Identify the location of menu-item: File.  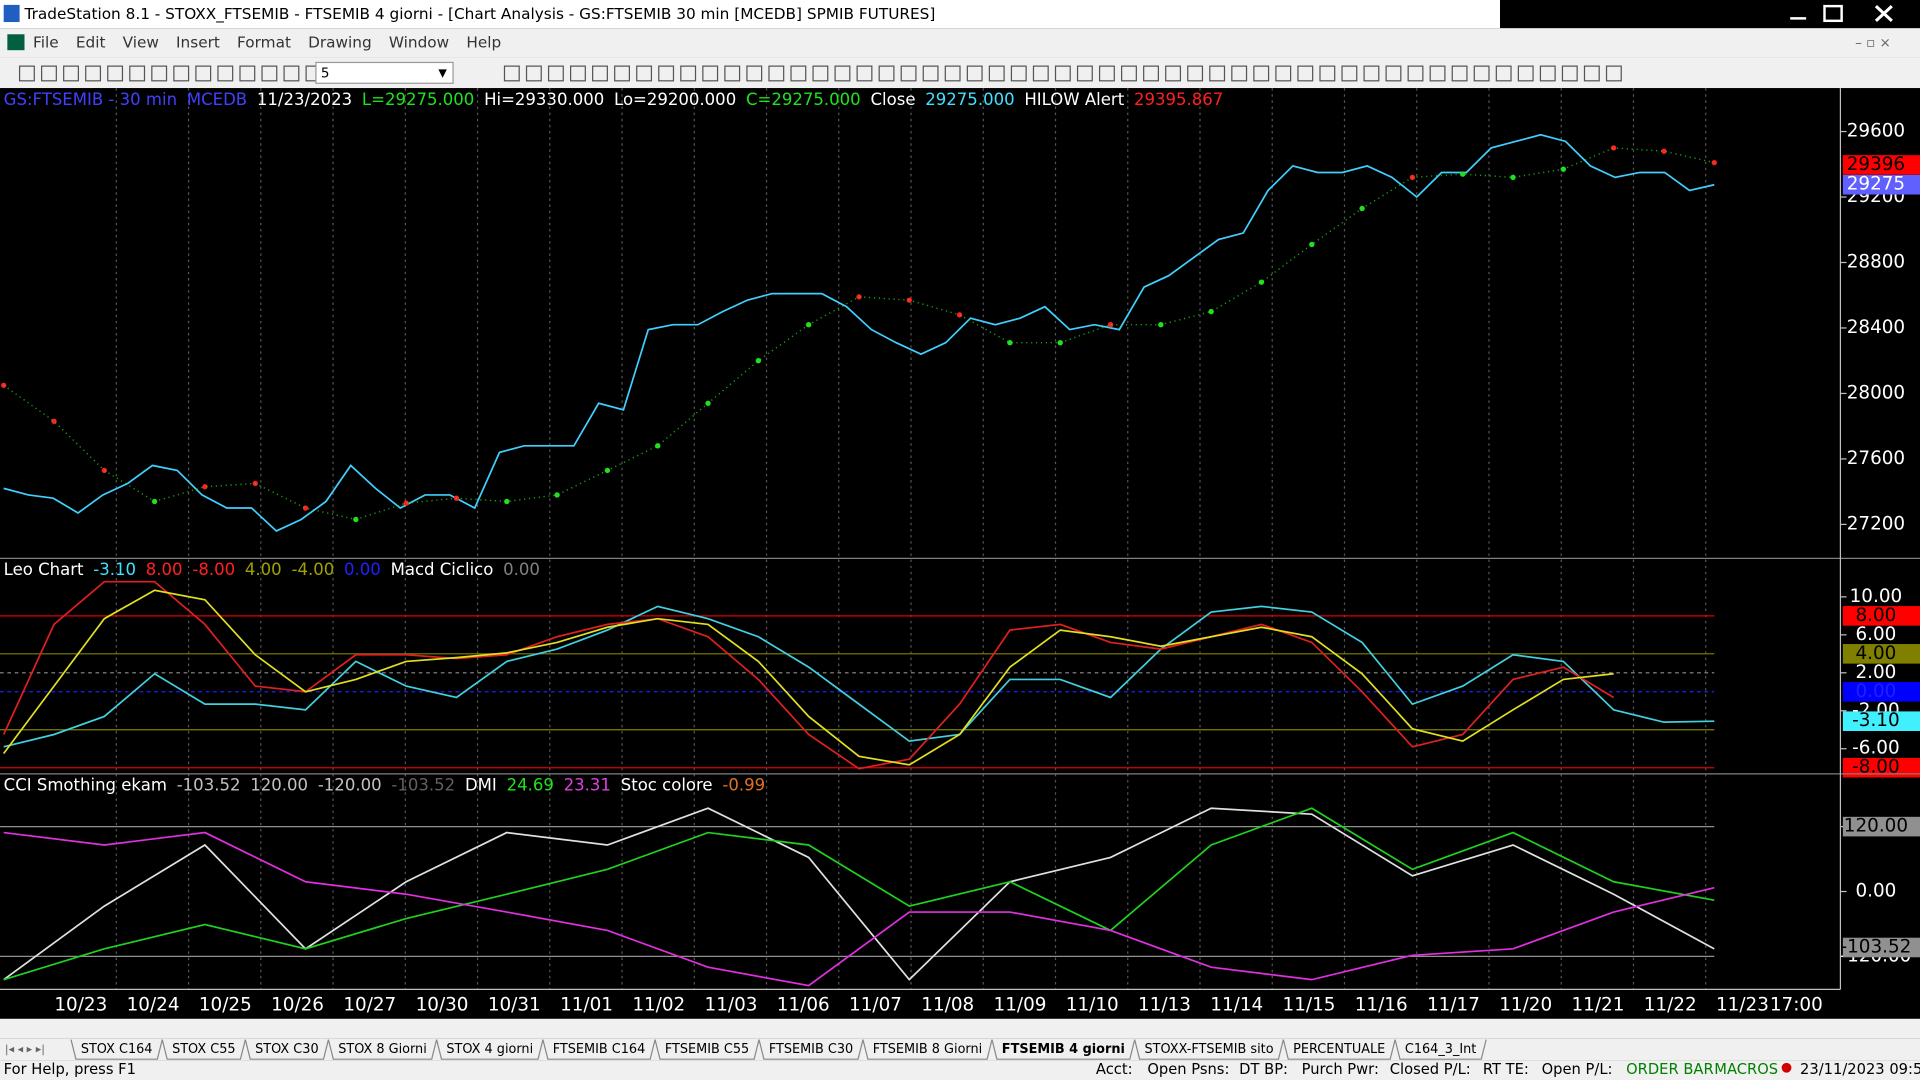
(46, 42).